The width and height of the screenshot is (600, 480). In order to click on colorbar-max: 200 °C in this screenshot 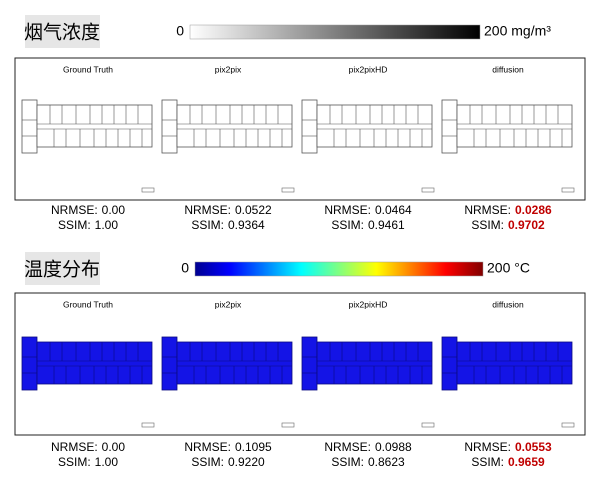, I will do `click(508, 268)`.